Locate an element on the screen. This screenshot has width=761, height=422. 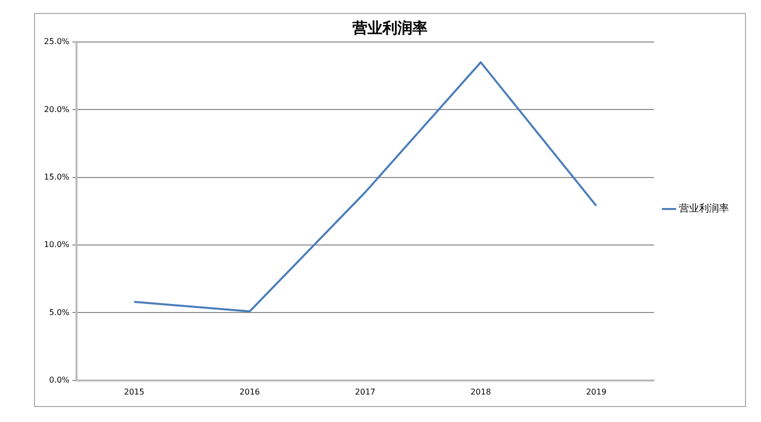
x-tick-label: 2016 is located at coordinates (250, 391).